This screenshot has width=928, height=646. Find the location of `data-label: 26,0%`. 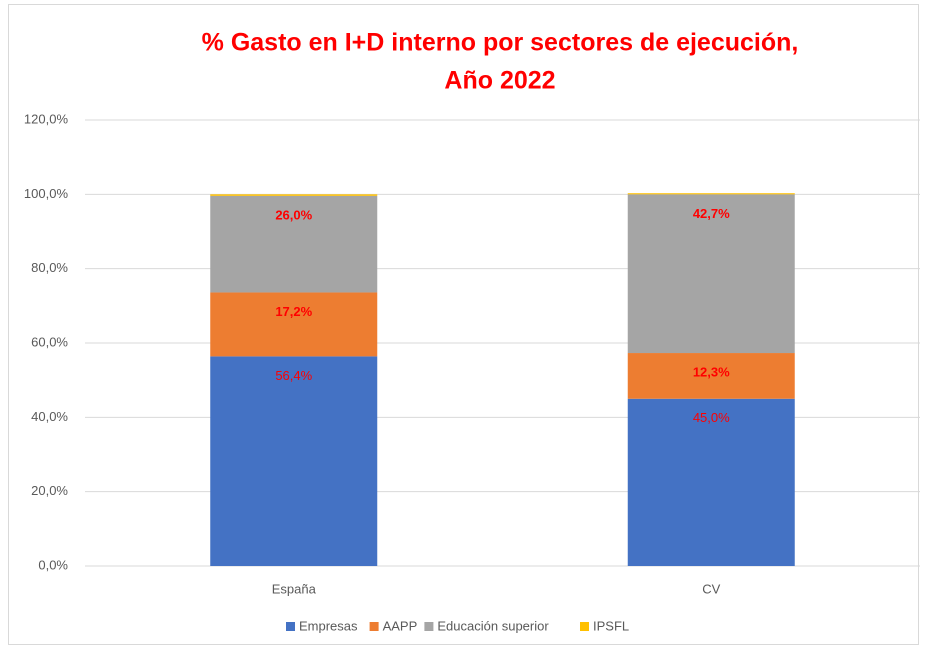

data-label: 26,0% is located at coordinates (293, 214).